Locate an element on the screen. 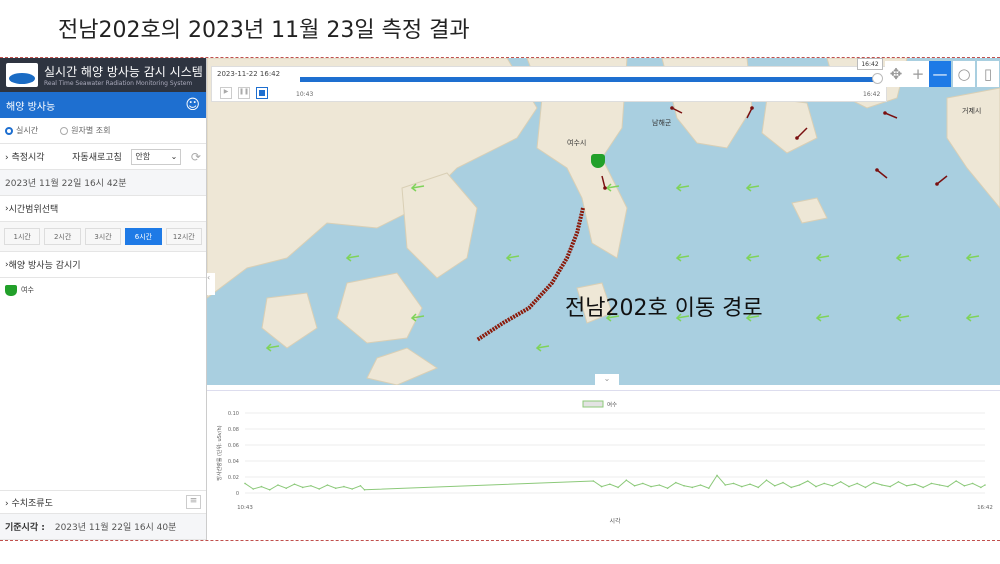  pan-icon: ✥ is located at coordinates (896, 74).